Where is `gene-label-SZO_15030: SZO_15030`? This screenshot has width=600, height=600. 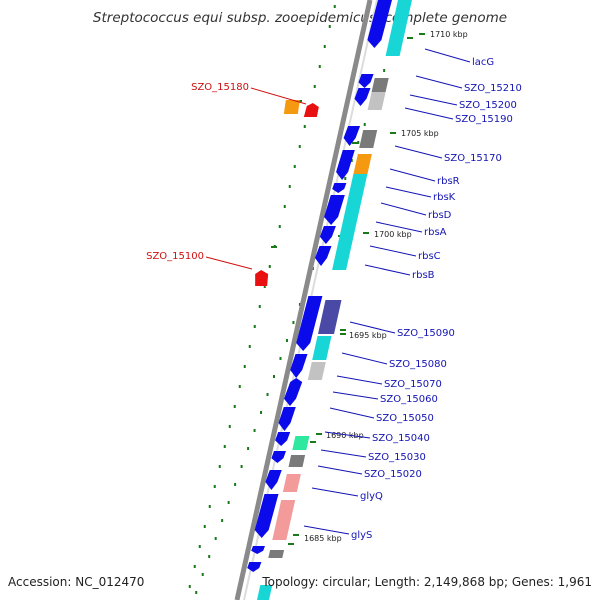 gene-label-SZO_15030: SZO_15030 is located at coordinates (373, 456).